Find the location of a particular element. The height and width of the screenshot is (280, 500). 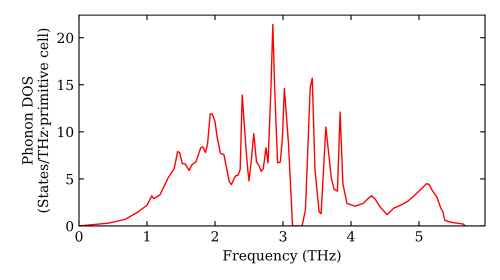

x-tick-label: 1 is located at coordinates (147, 236).